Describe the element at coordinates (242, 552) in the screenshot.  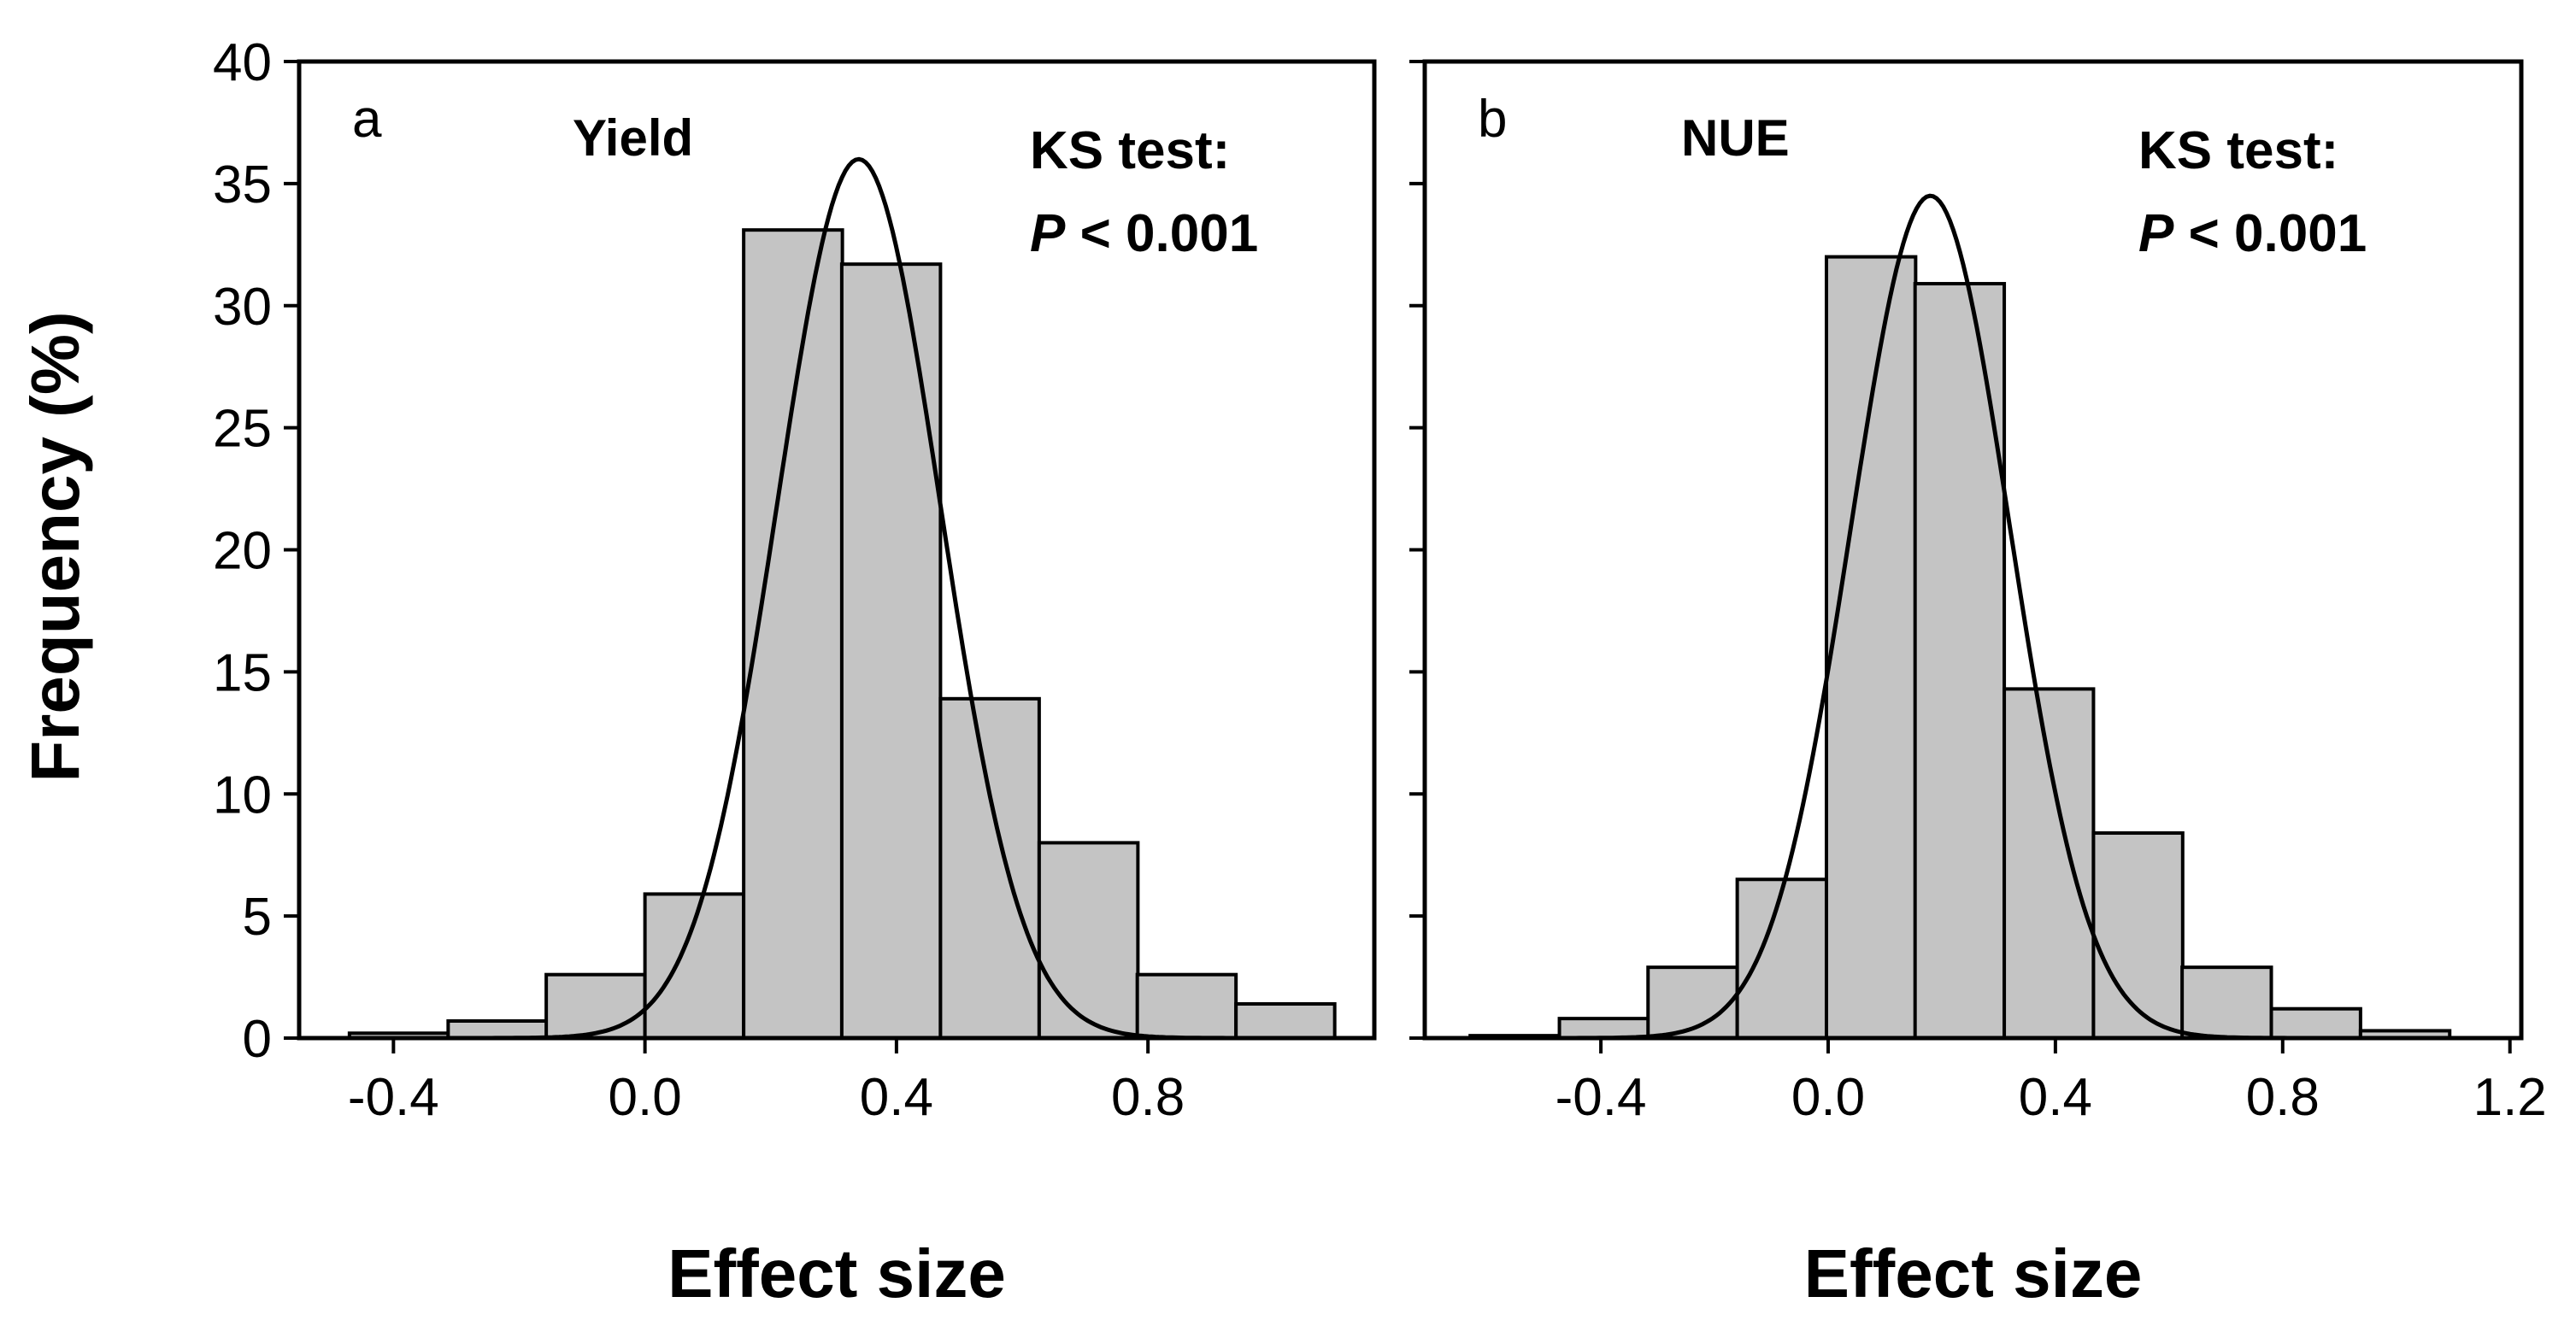
I see `y-tick-label-20: 20` at that location.